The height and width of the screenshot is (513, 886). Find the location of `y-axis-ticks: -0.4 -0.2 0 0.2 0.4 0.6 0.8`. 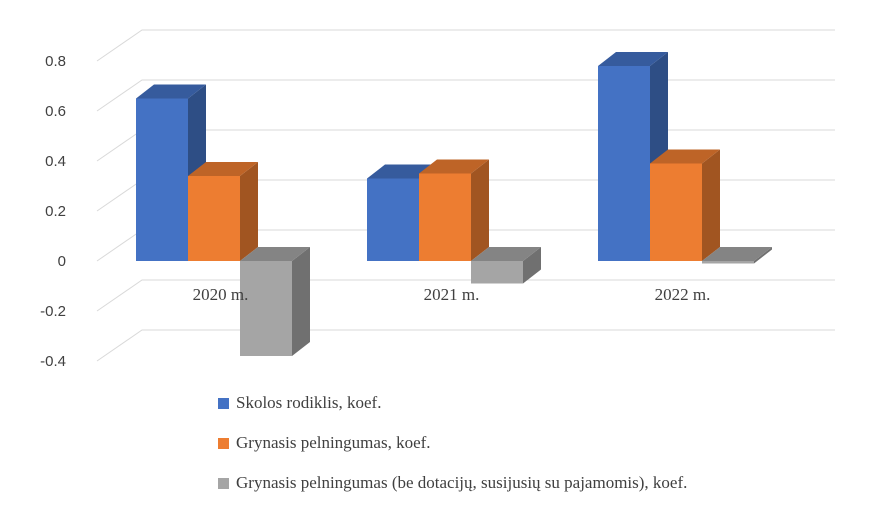

y-axis-ticks: -0.4 -0.2 0 0.2 0.4 0.6 0.8 is located at coordinates (53, 211).